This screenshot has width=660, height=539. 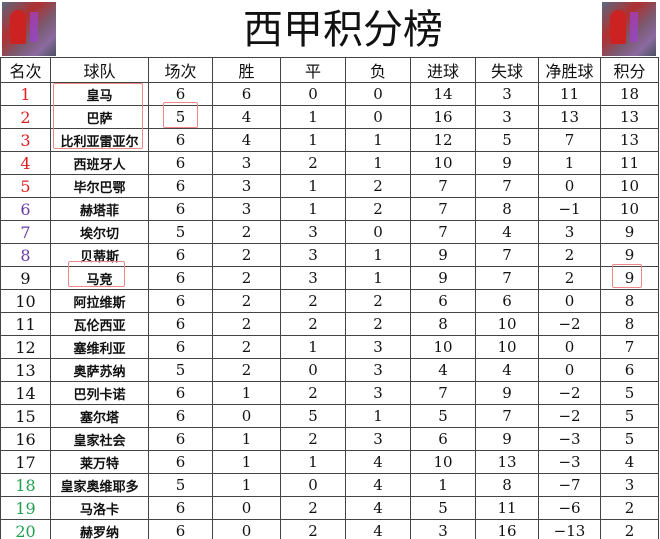 I want to click on goals-against-cell: 11, so click(x=507, y=508).